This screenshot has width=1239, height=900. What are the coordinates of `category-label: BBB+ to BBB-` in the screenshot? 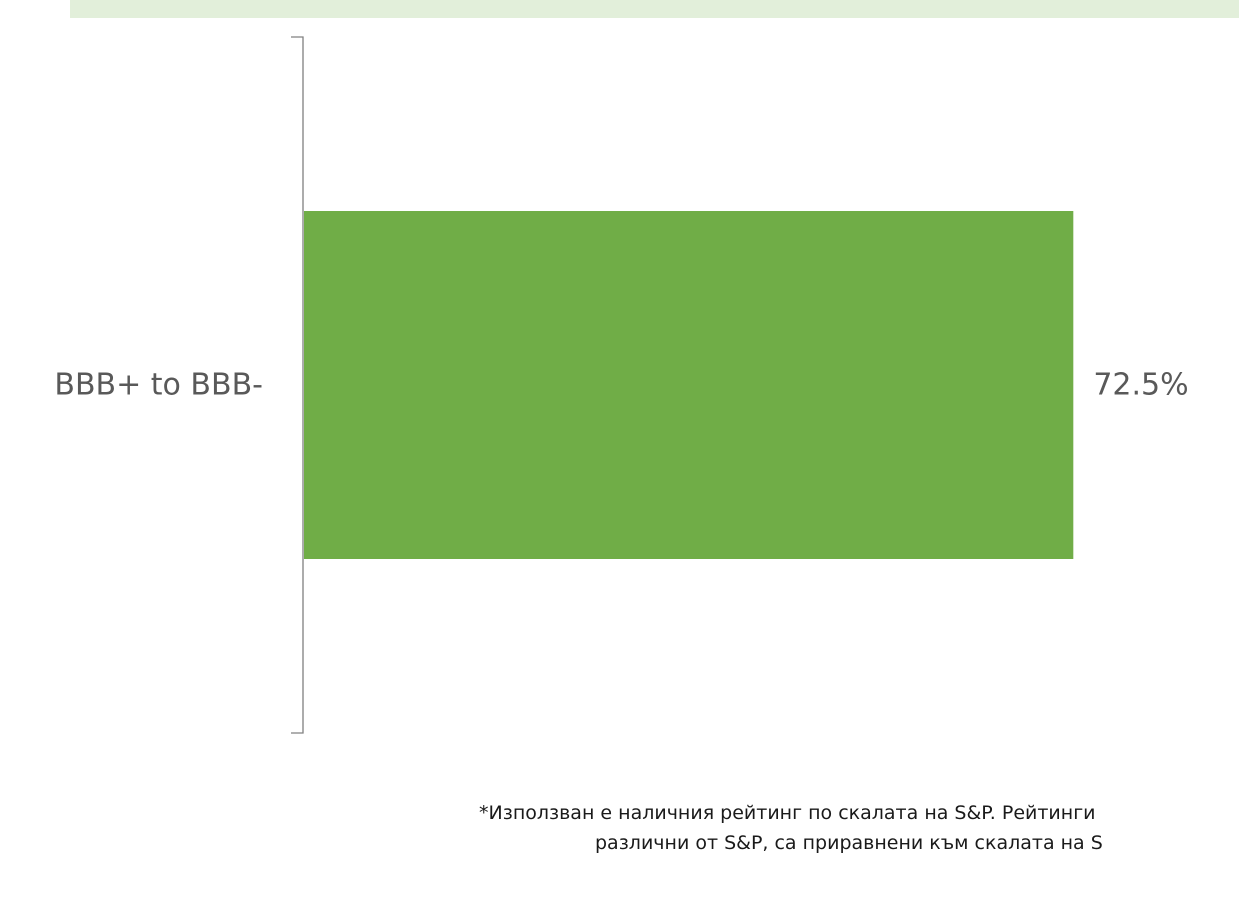 It's located at (158, 385).